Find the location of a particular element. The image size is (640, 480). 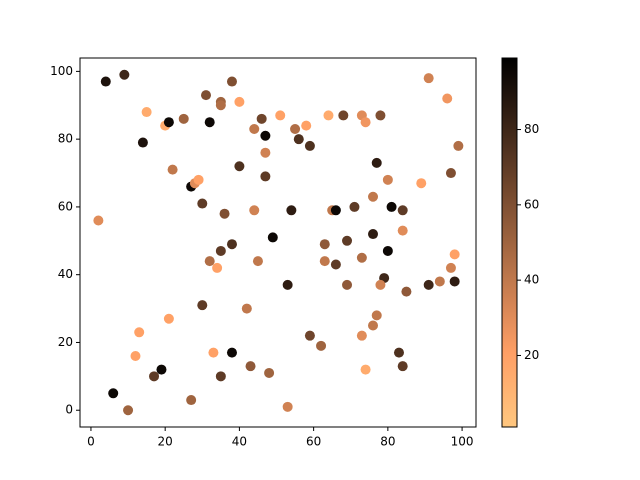

y-tick-label: 100 is located at coordinates (61, 71).